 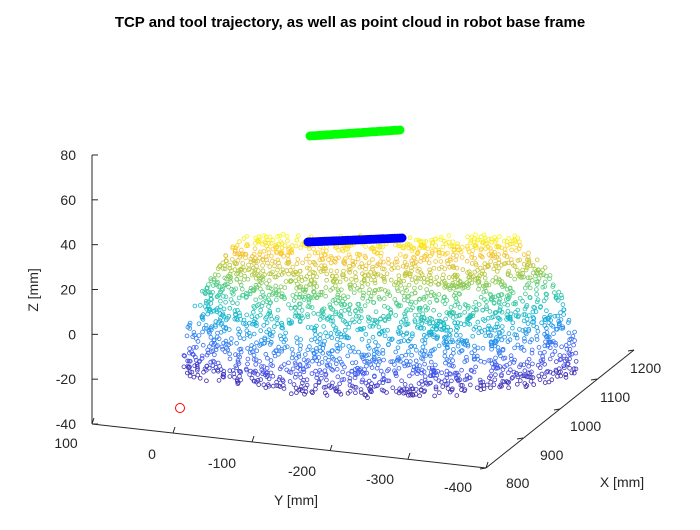 What do you see at coordinates (68, 290) in the screenshot?
I see `z-tick-label: 20` at bounding box center [68, 290].